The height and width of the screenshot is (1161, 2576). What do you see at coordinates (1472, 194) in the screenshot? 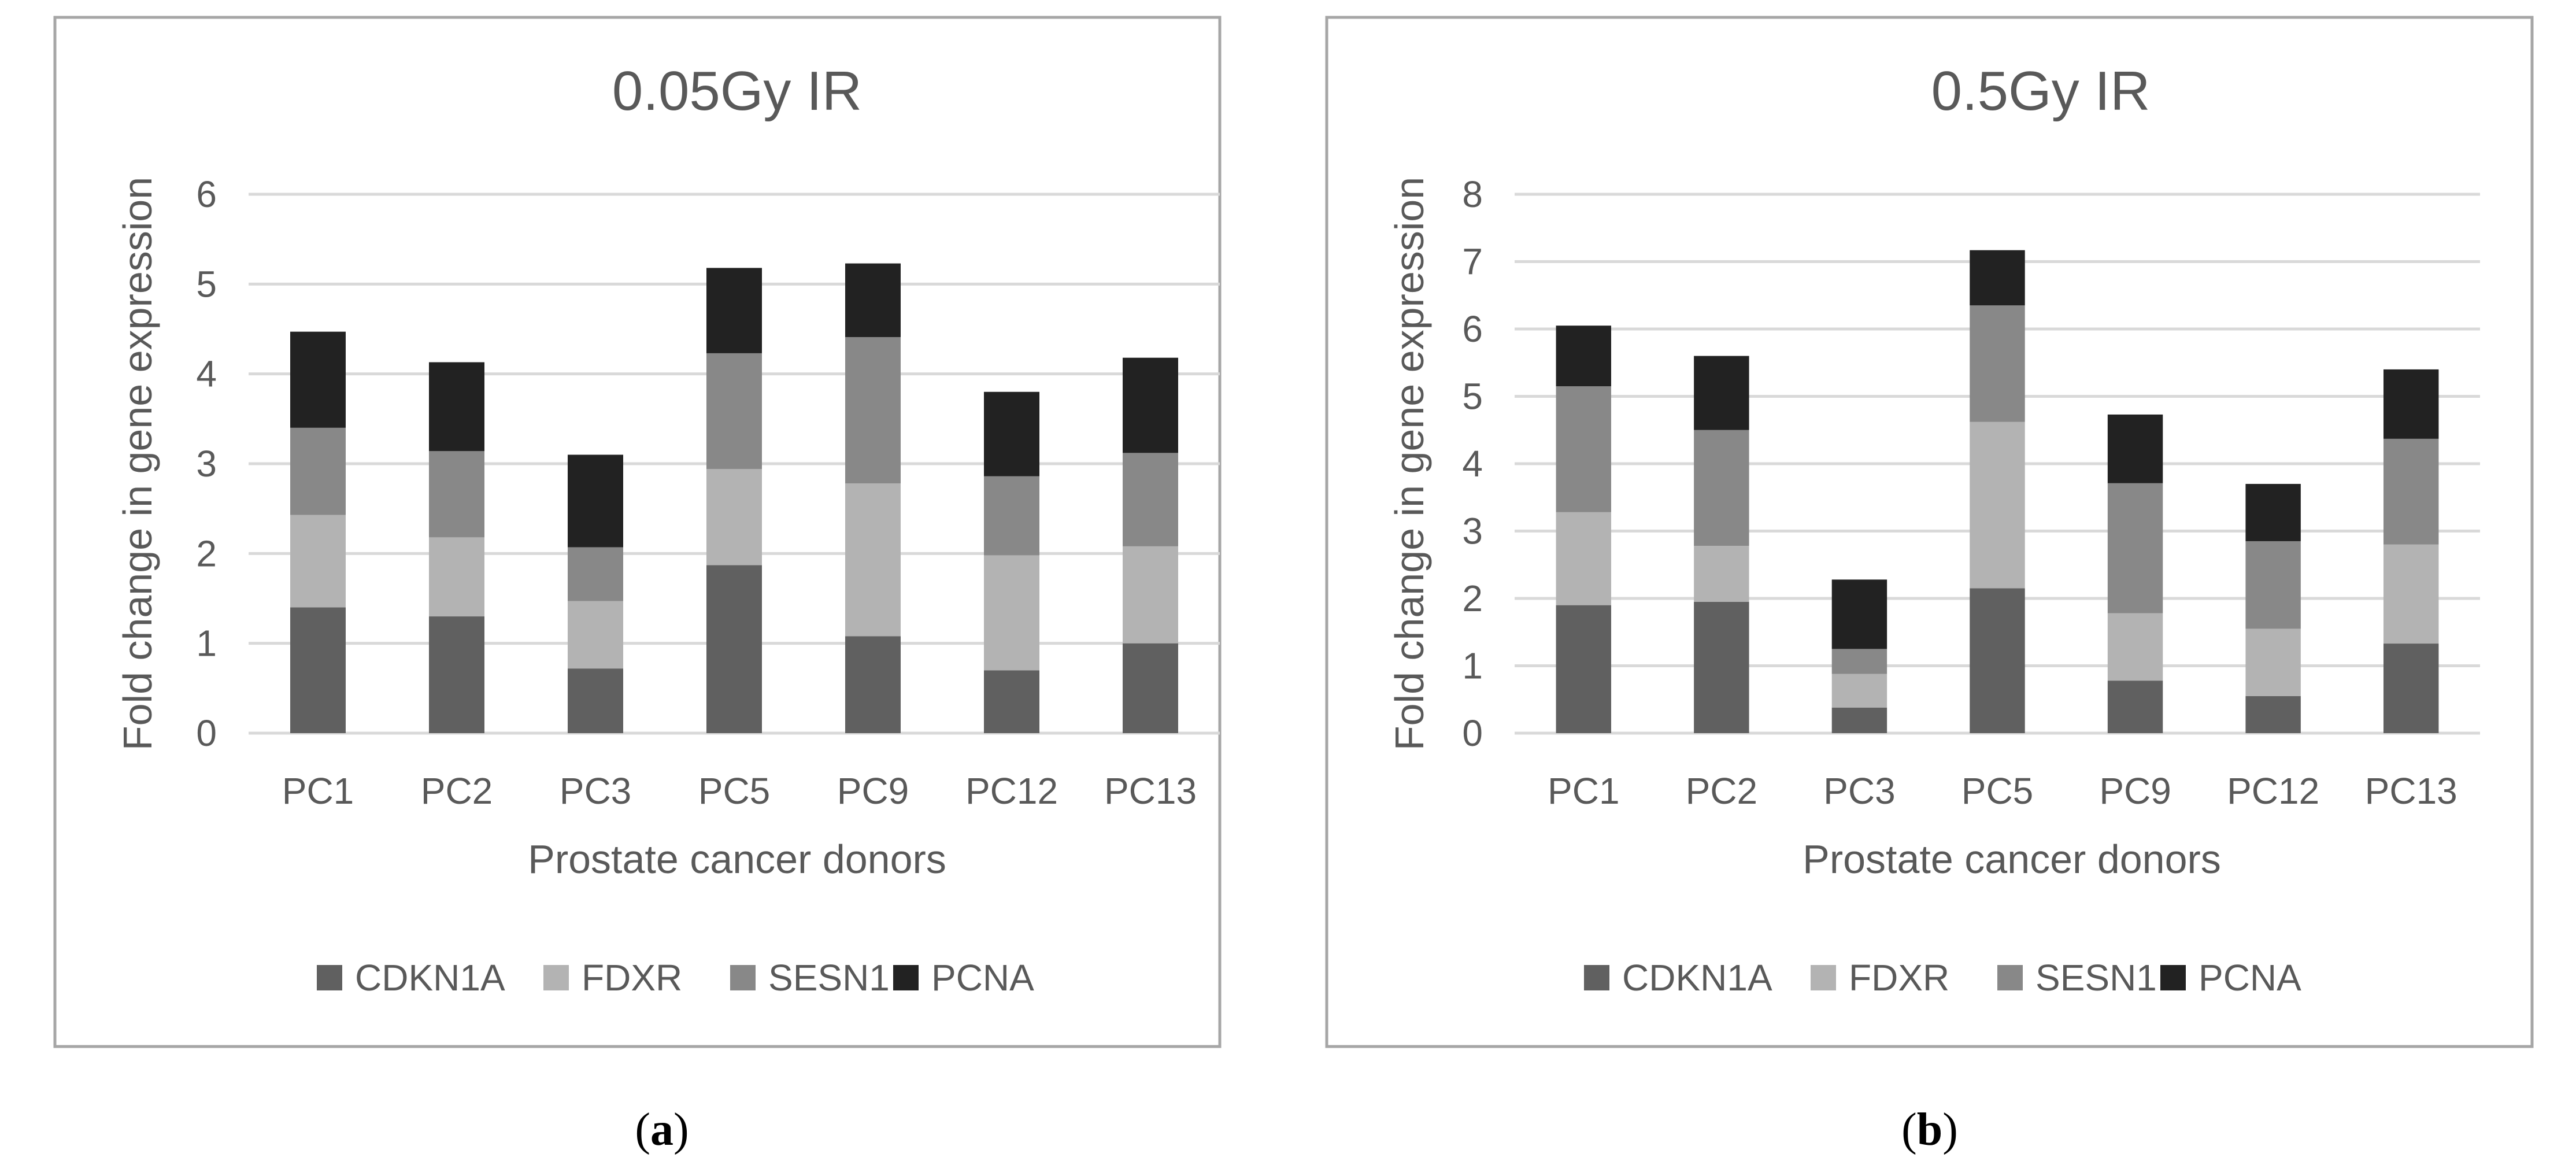
I see `y-tick-label: 8` at bounding box center [1472, 194].